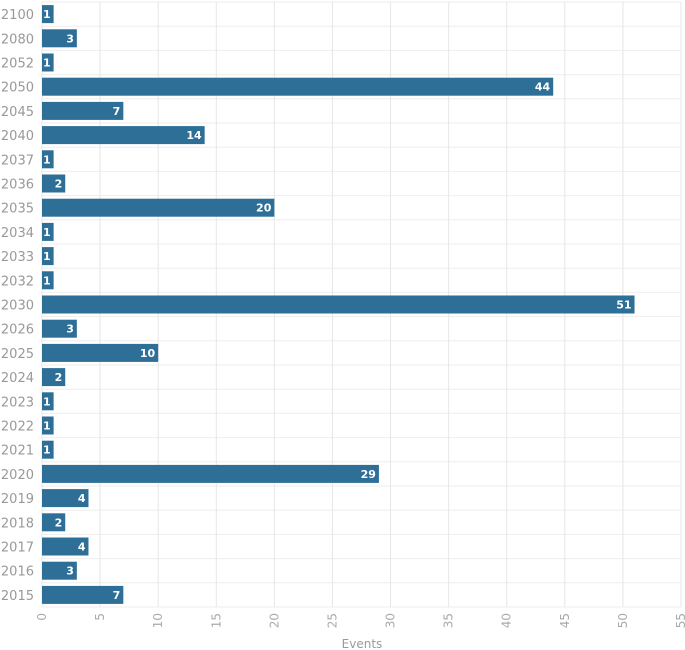  Describe the element at coordinates (449, 620) in the screenshot. I see `x-tick-label: 35` at that location.